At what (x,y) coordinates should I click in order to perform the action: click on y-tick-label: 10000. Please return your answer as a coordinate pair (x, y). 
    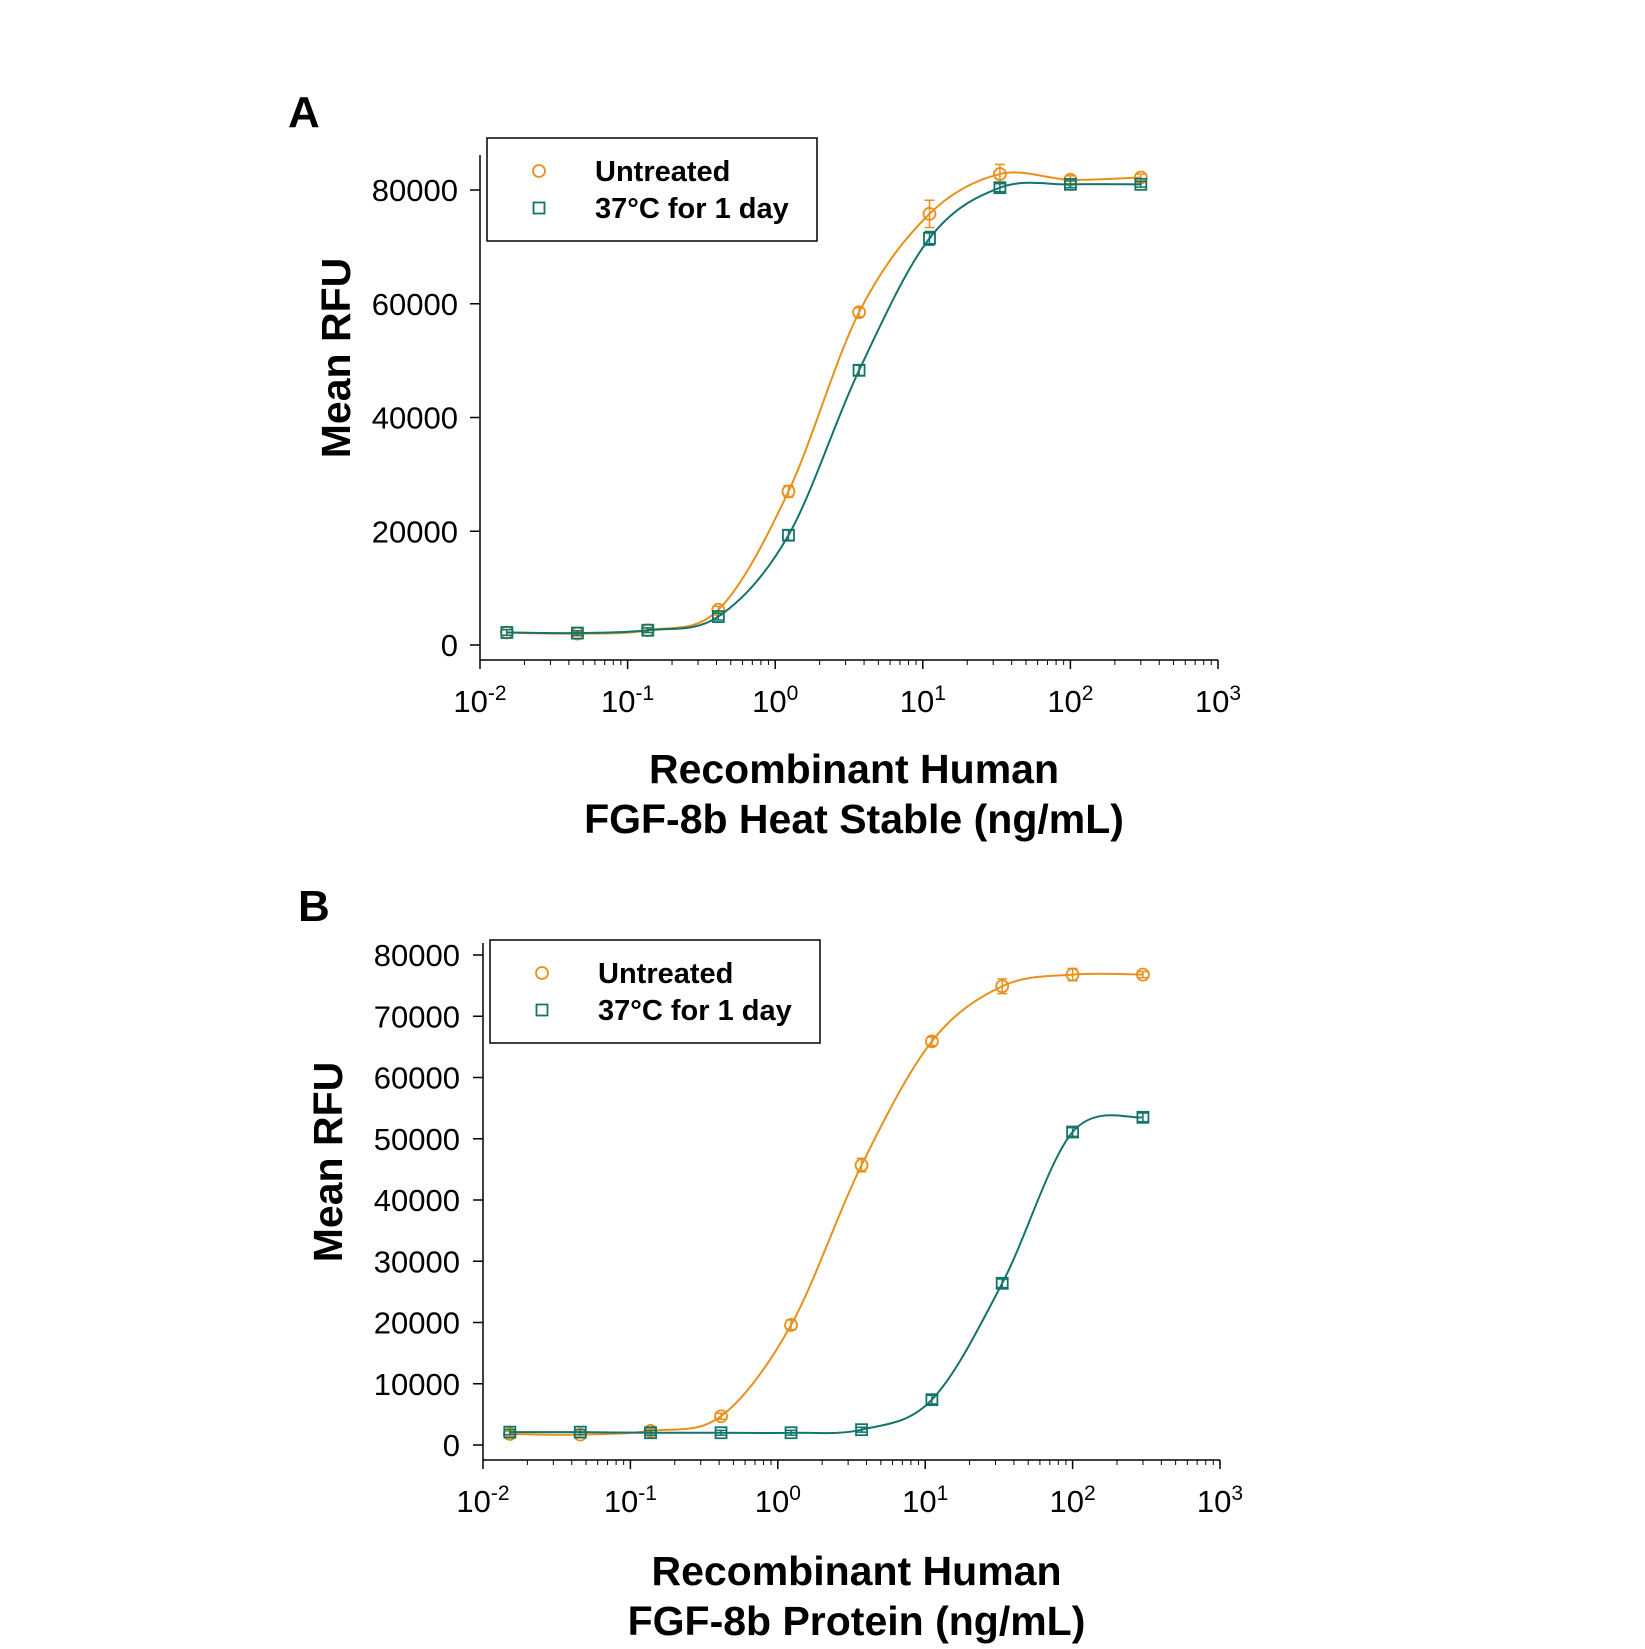
    Looking at the image, I should click on (417, 1384).